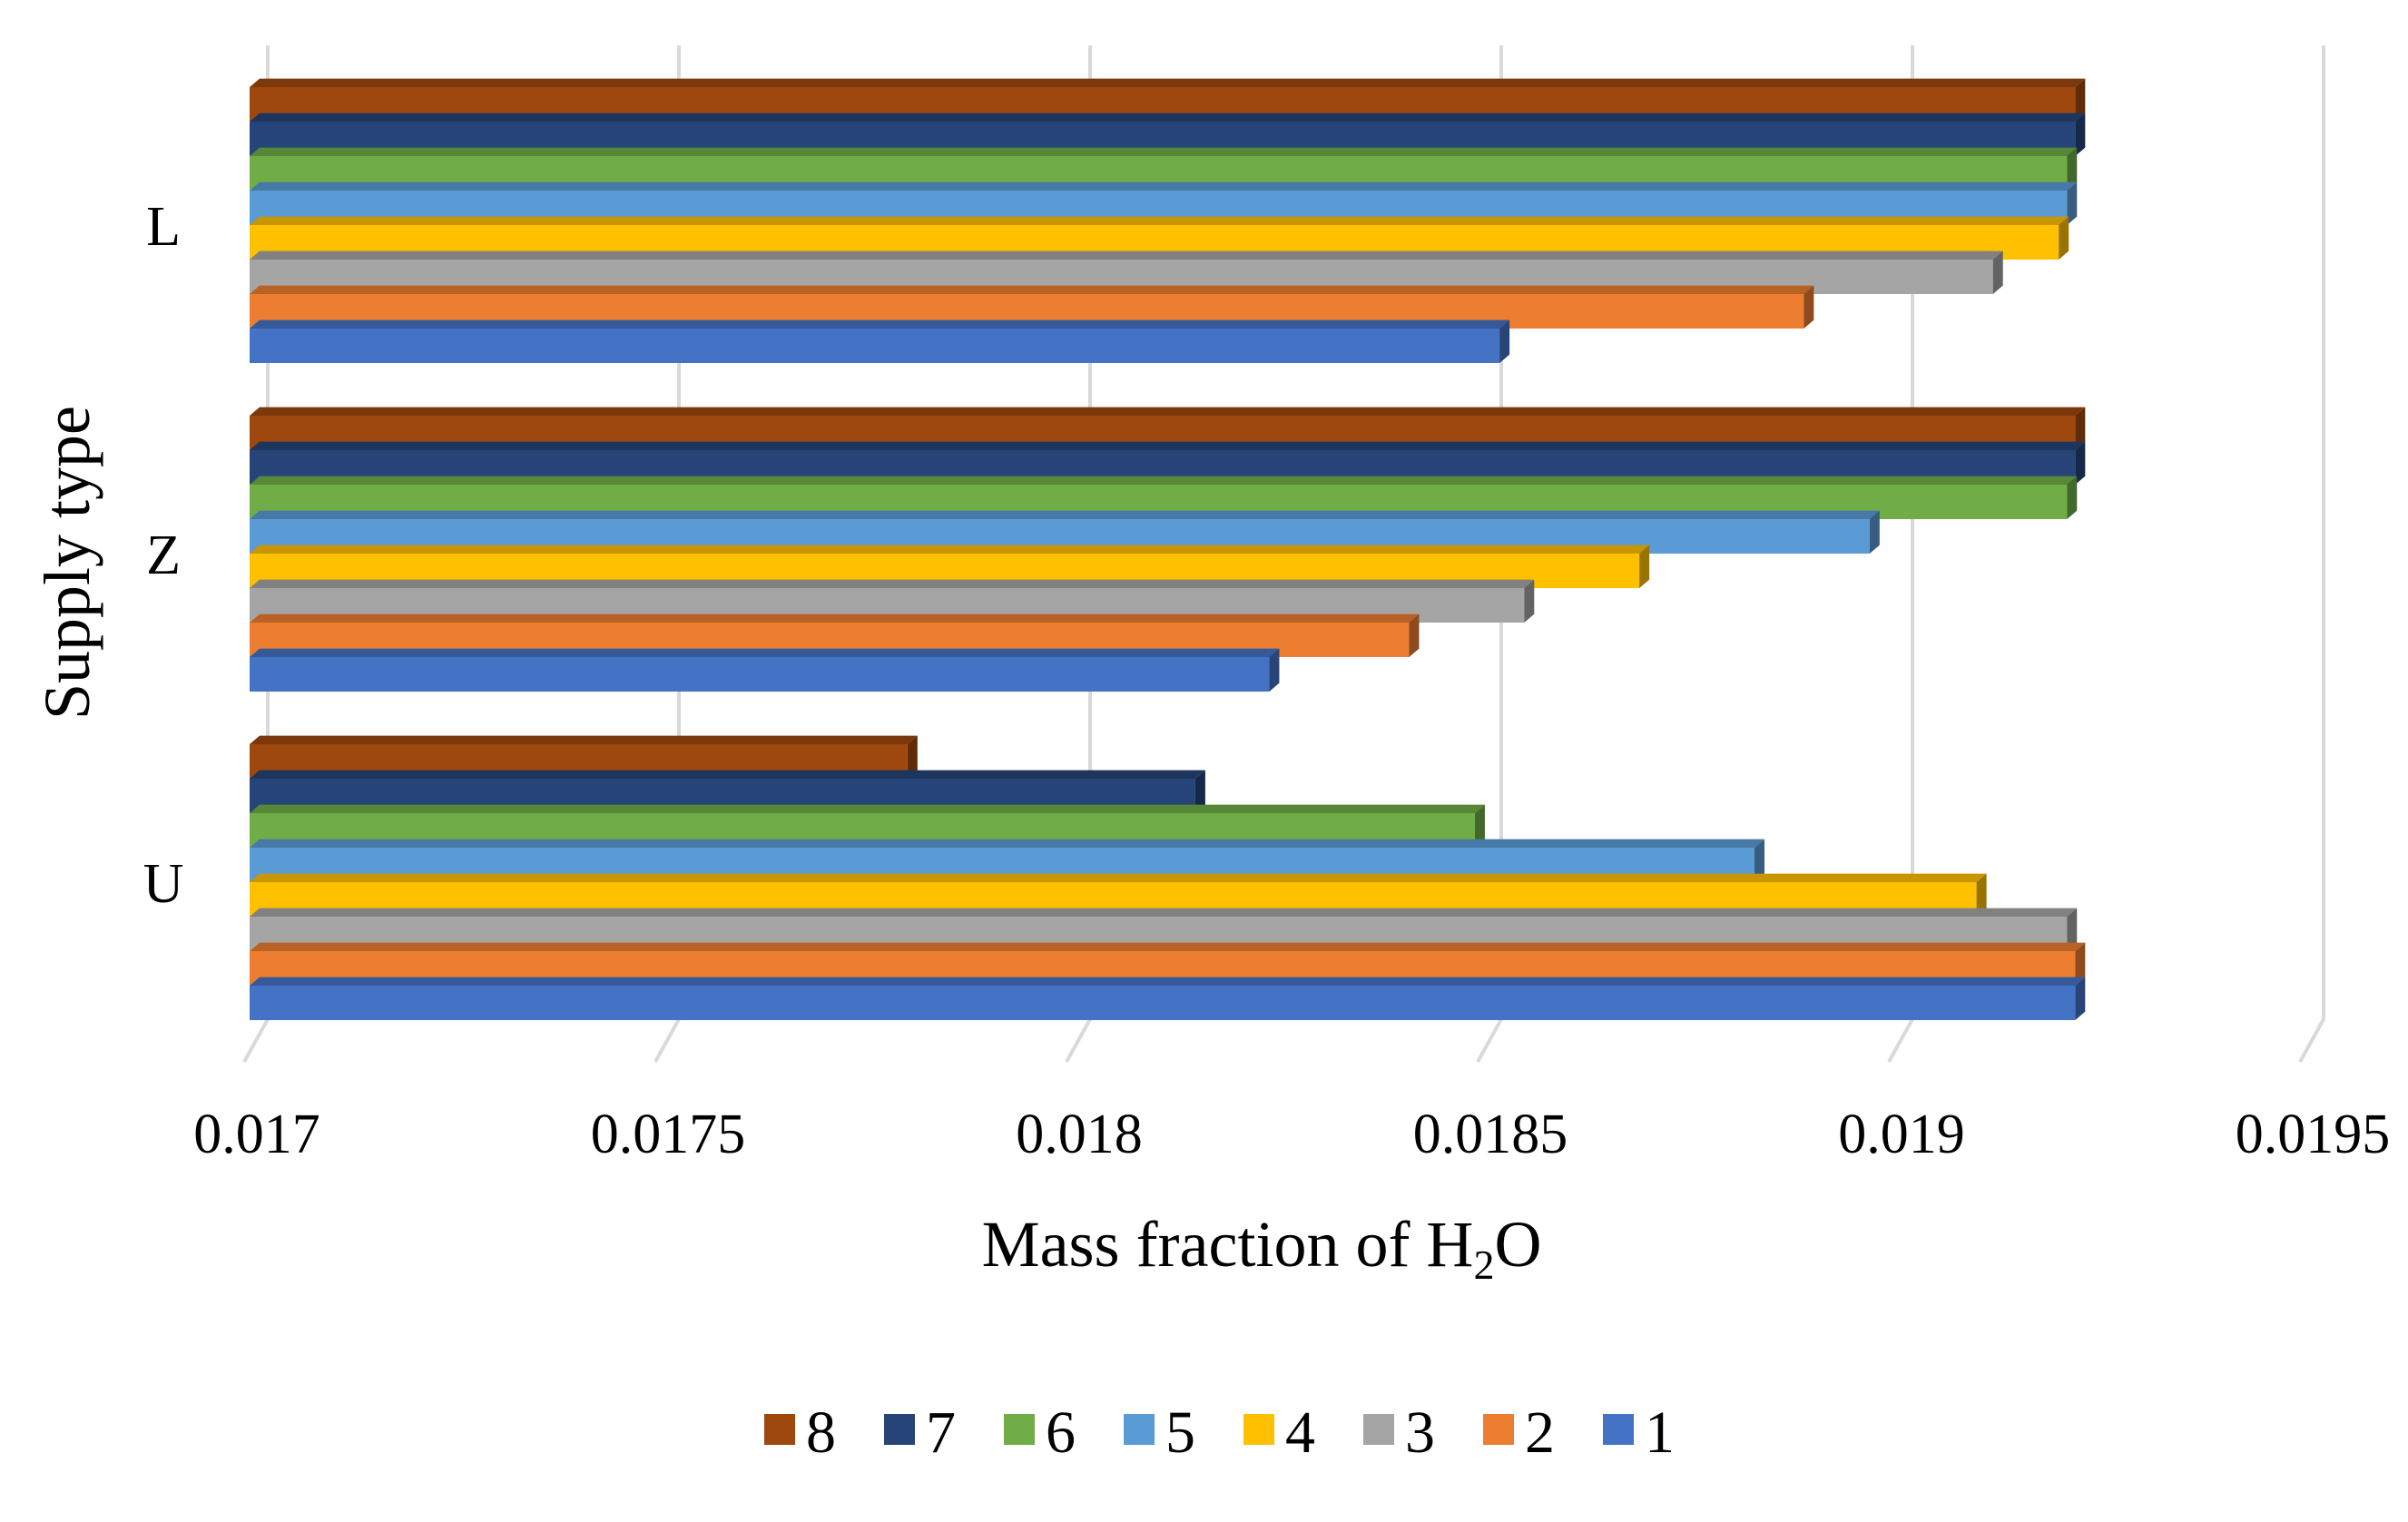 This screenshot has height=1522, width=2408. What do you see at coordinates (256, 1134) in the screenshot?
I see `x-tick-label: 0.017` at bounding box center [256, 1134].